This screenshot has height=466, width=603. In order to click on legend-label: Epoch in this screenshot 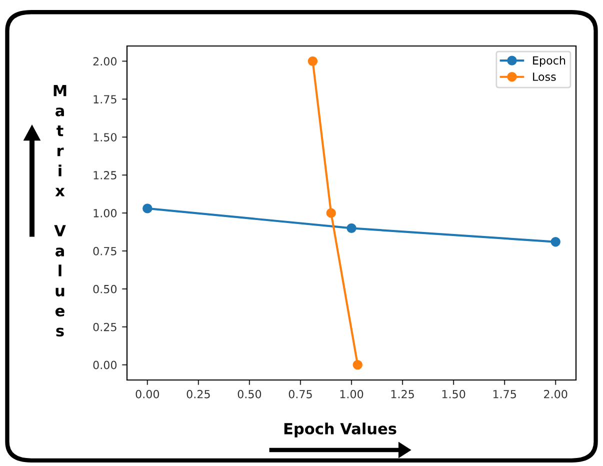, I will do `click(549, 61)`.